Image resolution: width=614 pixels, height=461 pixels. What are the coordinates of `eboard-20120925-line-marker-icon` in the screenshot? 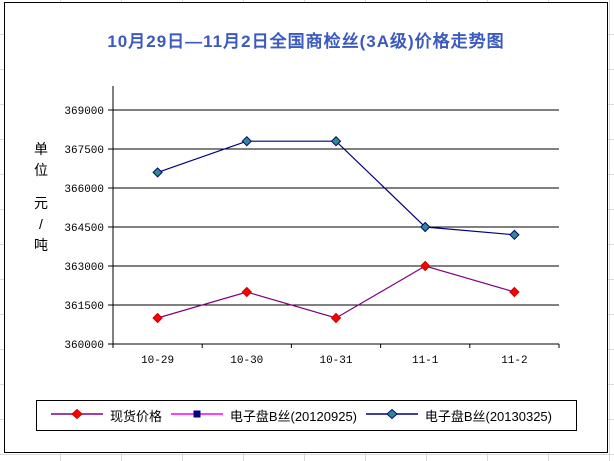 It's located at (196, 416).